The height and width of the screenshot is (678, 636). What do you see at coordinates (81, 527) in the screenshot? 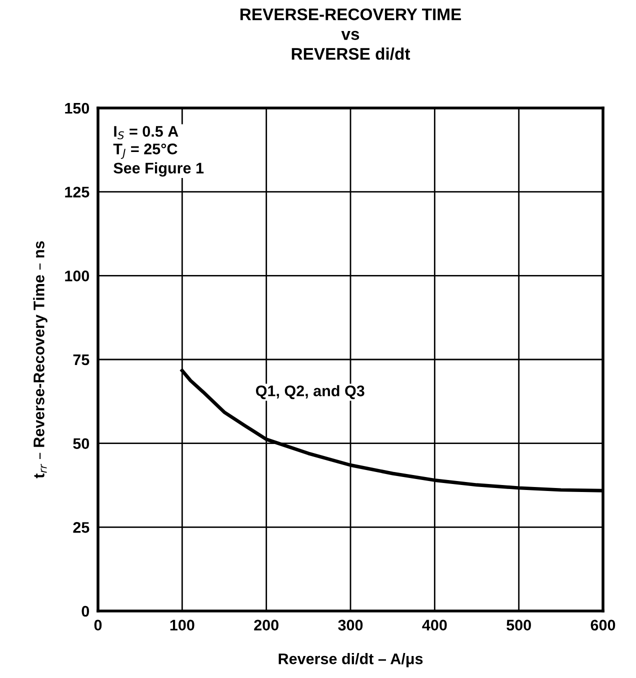
I see `y-tick-label: 25` at bounding box center [81, 527].